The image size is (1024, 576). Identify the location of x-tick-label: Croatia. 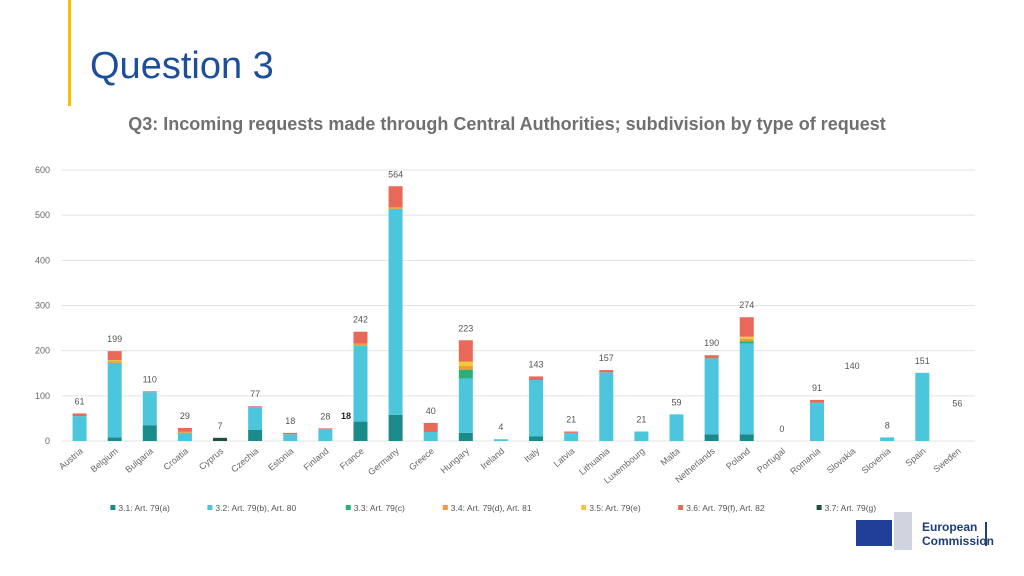
(176, 459).